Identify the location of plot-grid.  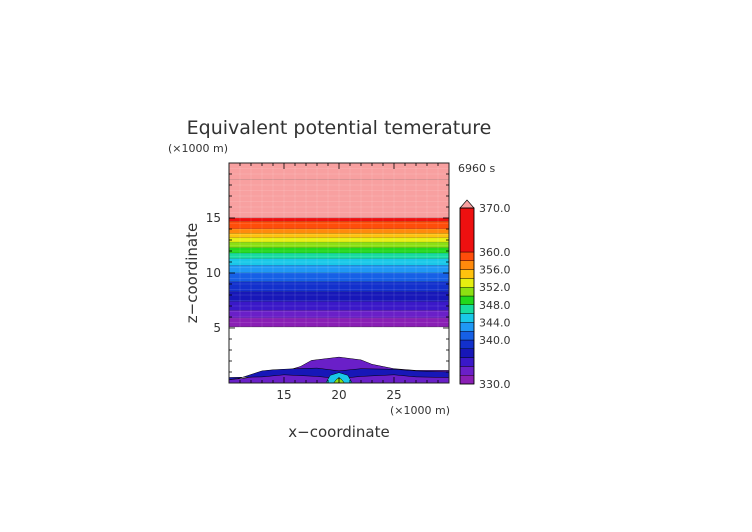
(339, 273).